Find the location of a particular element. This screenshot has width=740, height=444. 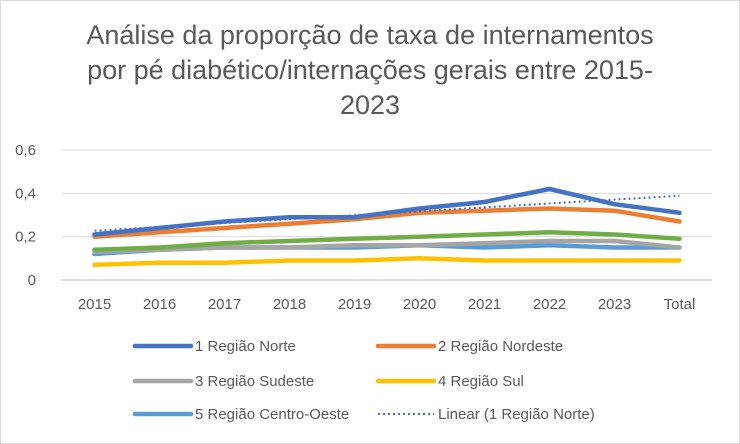

x-tick-label: 2015 is located at coordinates (94, 304).